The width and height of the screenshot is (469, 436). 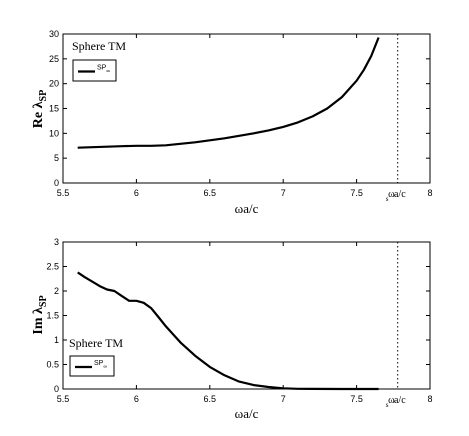 What do you see at coordinates (40, 314) in the screenshot?
I see `y-axis-label: Im λSP` at bounding box center [40, 314].